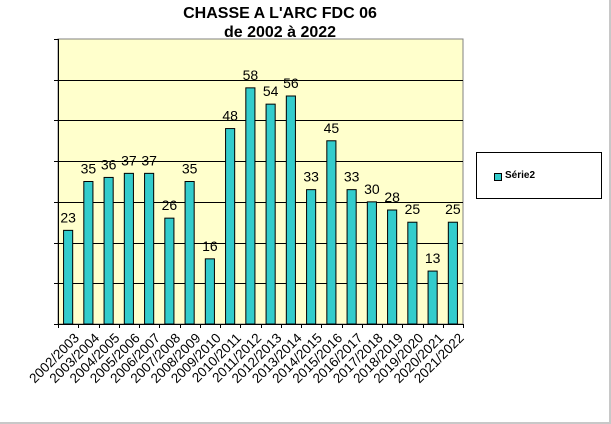 The height and width of the screenshot is (424, 611). I want to click on data-label: 48, so click(230, 116).